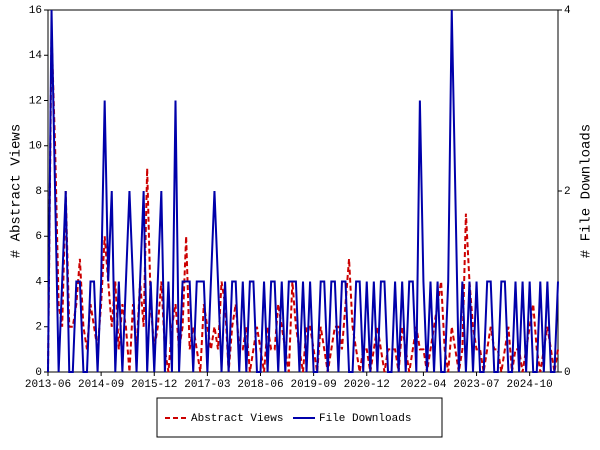 Image resolution: width=600 pixels, height=450 pixels. I want to click on x-tick-label: 2017-03, so click(207, 385).